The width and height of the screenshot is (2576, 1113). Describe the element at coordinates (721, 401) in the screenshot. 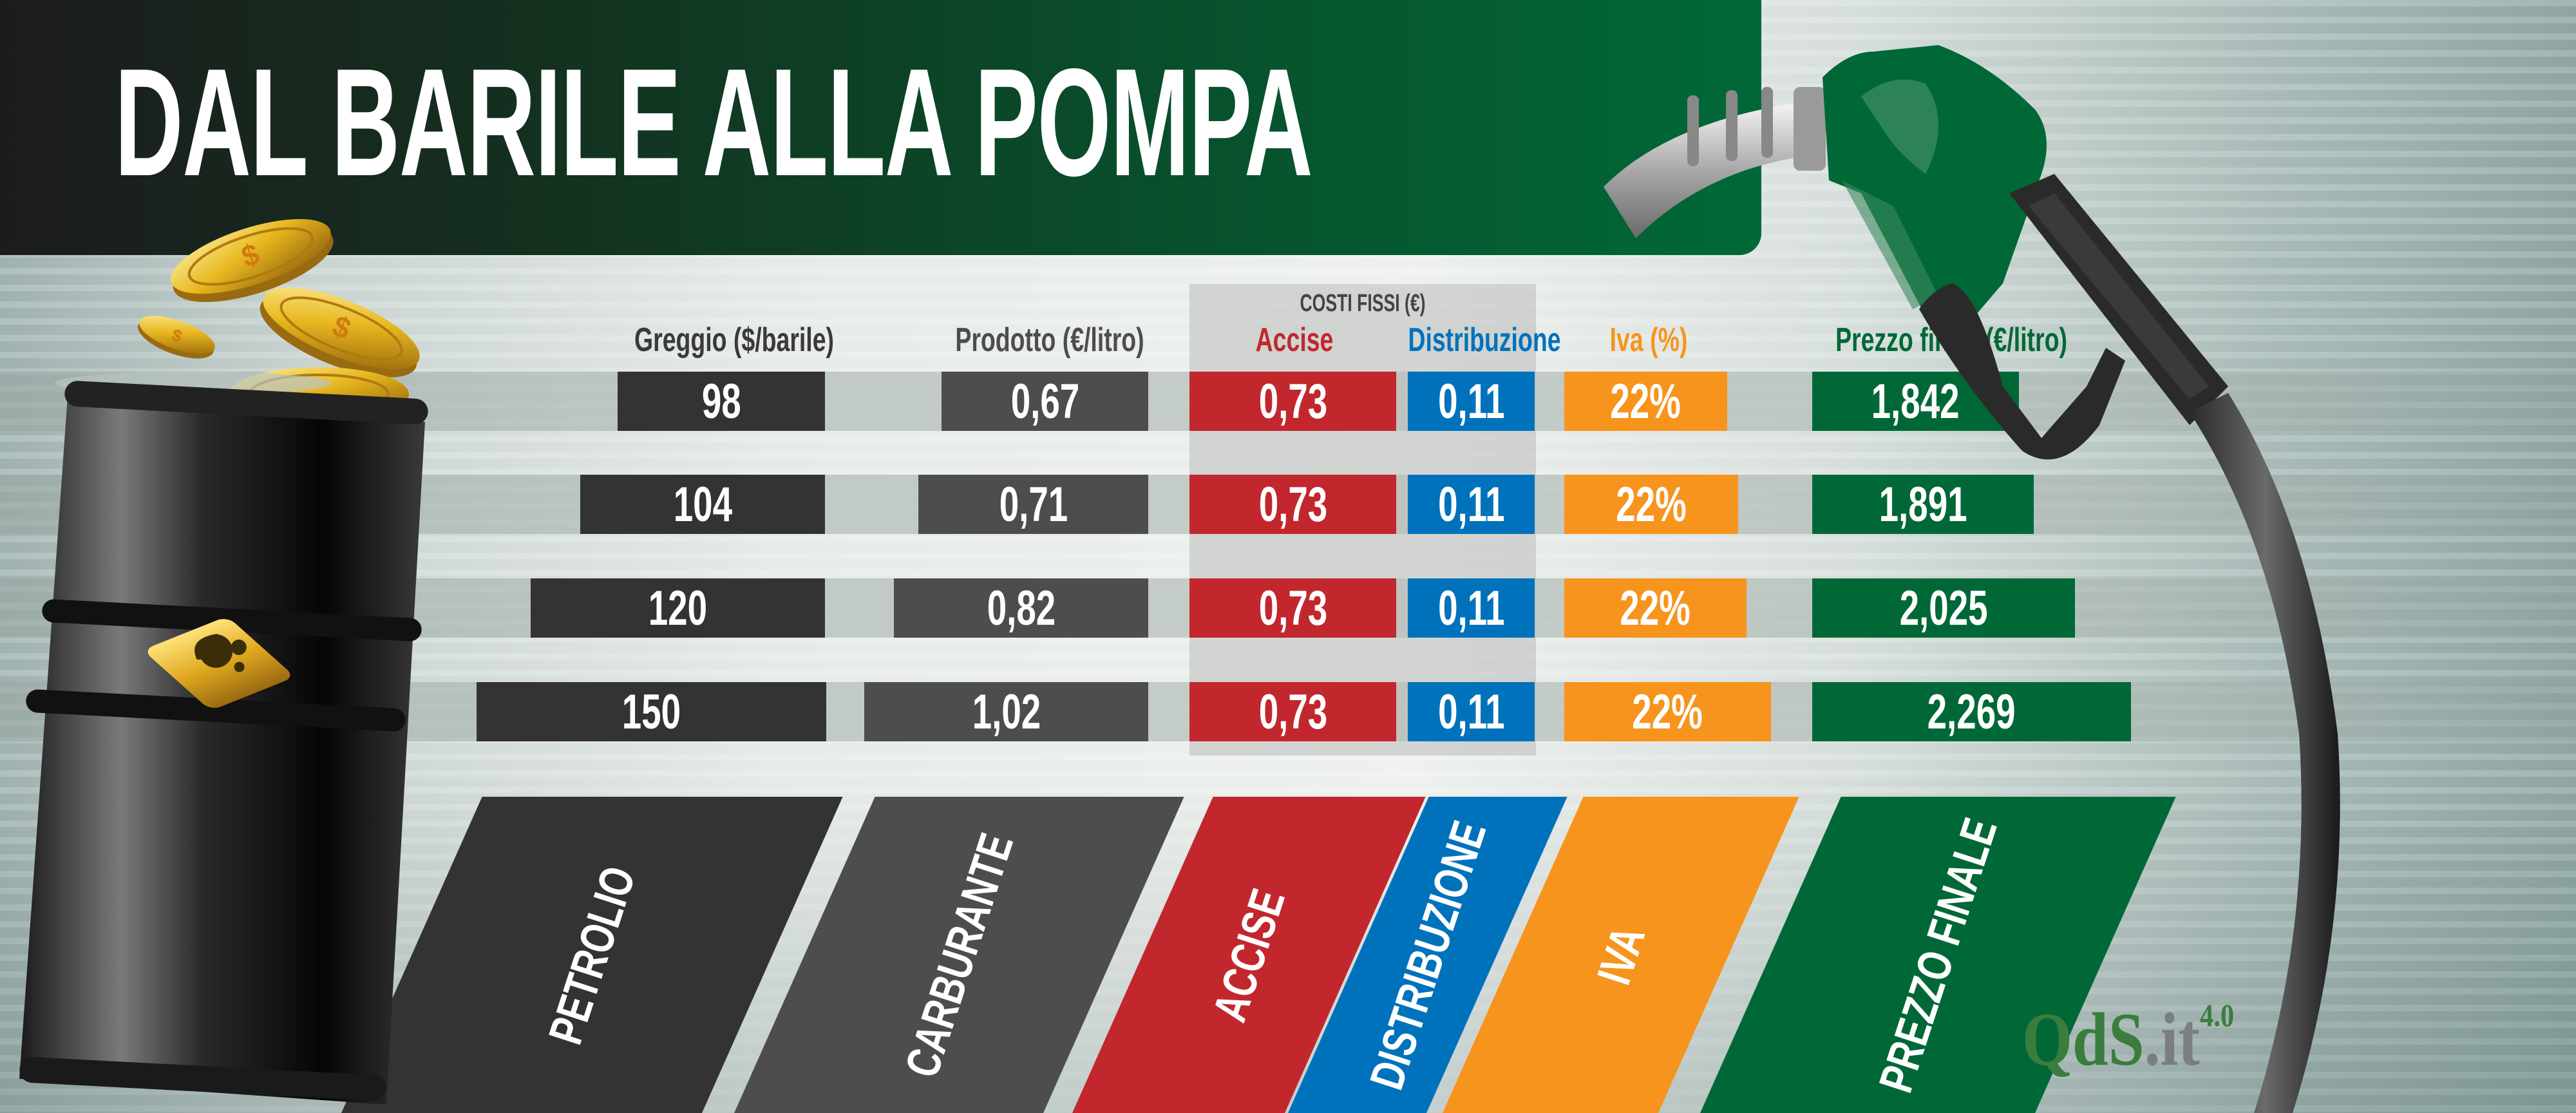

I see `cell-greggio: 98` at that location.